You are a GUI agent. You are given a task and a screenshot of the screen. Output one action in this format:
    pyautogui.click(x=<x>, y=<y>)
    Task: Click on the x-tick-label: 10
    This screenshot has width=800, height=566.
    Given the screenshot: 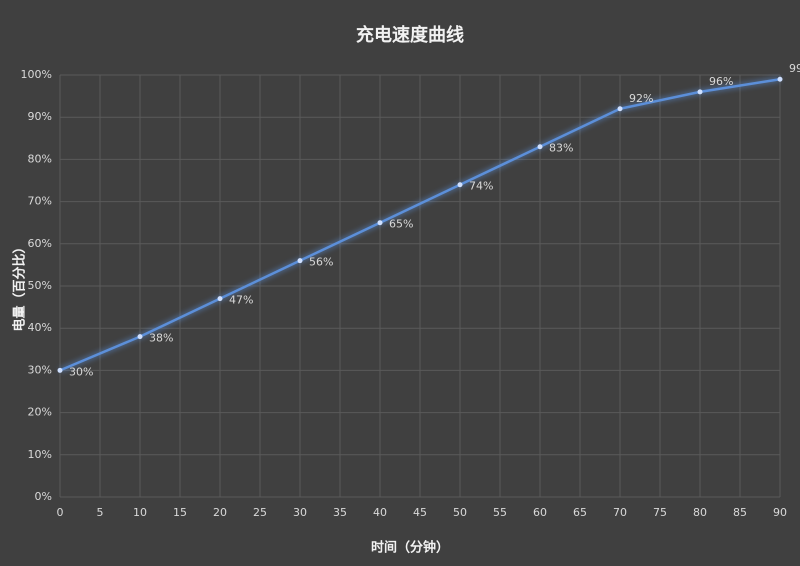 What is the action you would take?
    pyautogui.click(x=140, y=512)
    